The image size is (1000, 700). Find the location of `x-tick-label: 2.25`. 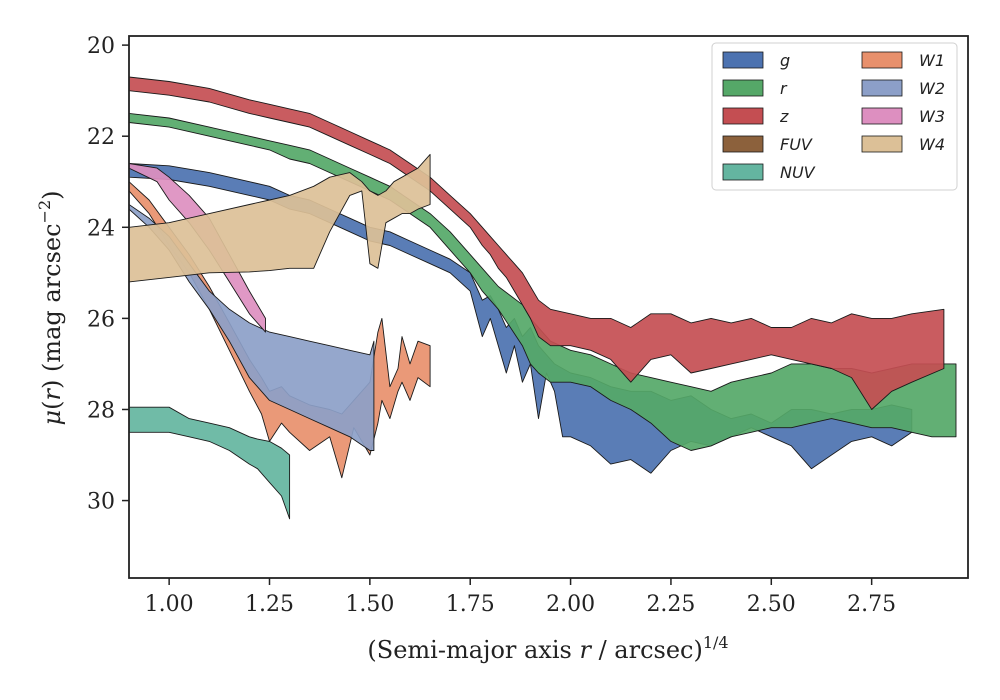

x-tick-label: 2.25 is located at coordinates (670, 604).